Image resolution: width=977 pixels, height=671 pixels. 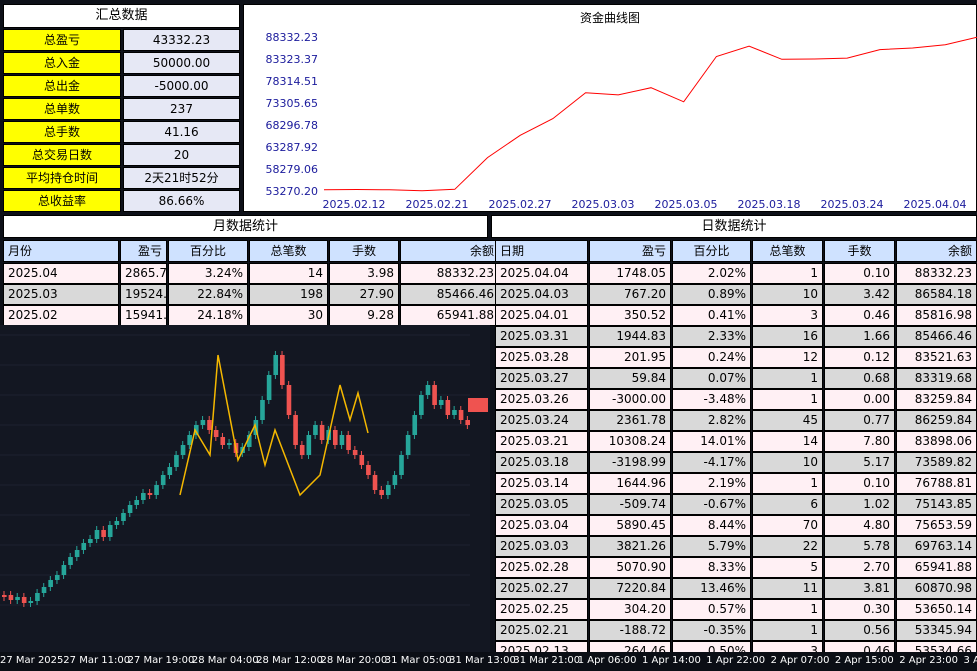 I want to click on daily-row: 2025.03.05 -509.74 -0.67% 6 1.02 75143.85, so click(x=736, y=504).